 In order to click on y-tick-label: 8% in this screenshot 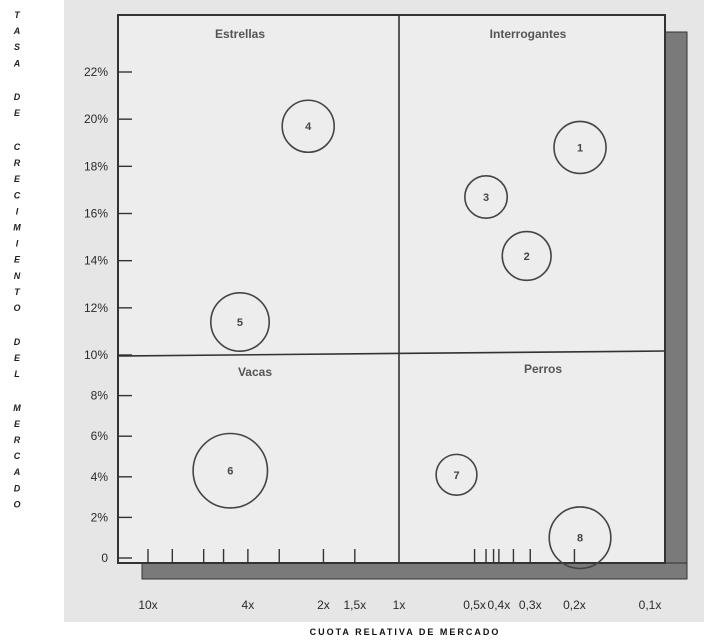, I will do `click(100, 396)`.